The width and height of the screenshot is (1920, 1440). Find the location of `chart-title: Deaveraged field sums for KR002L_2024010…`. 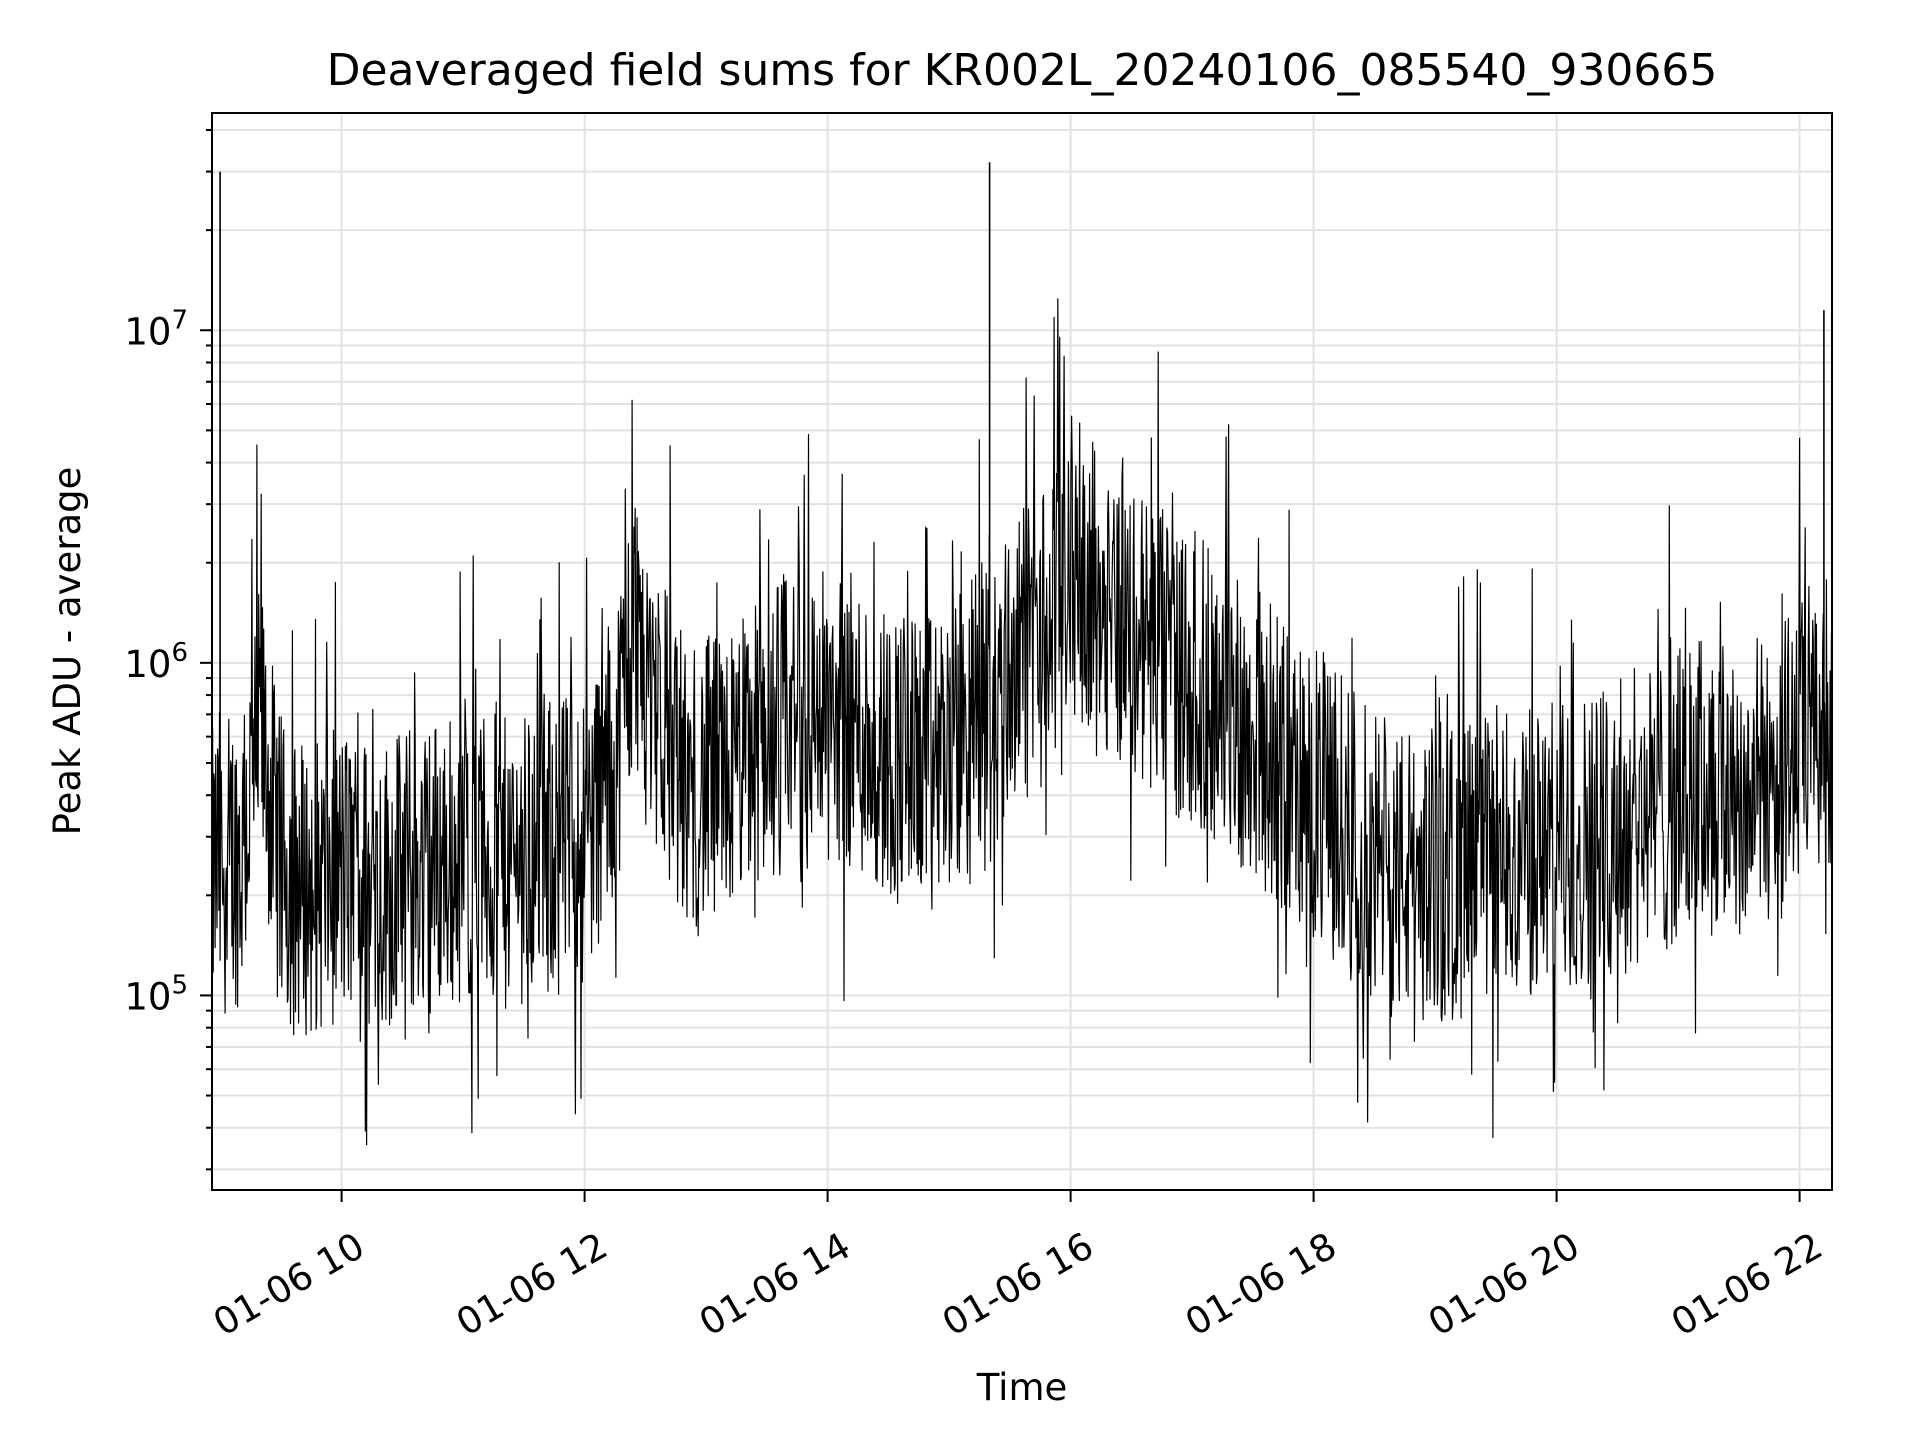

chart-title: Deaveraged field sums for KR002L_2024010… is located at coordinates (1022, 70).